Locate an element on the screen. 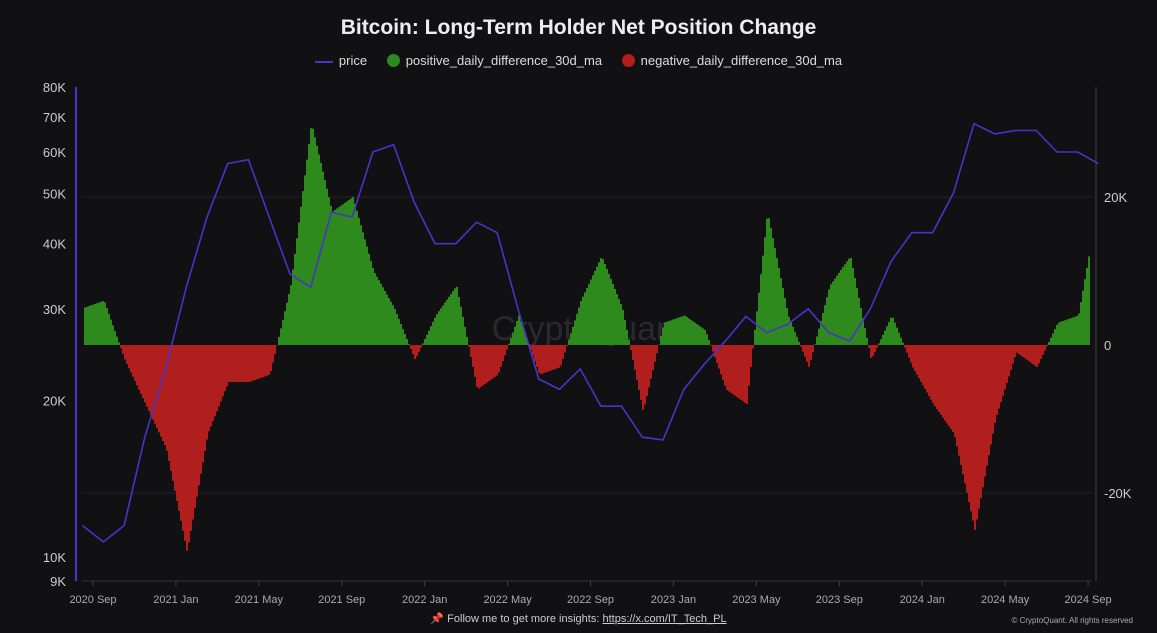 The height and width of the screenshot is (633, 1157). footer-link: https://x.com/IT_Tech_PL is located at coordinates (664, 619).